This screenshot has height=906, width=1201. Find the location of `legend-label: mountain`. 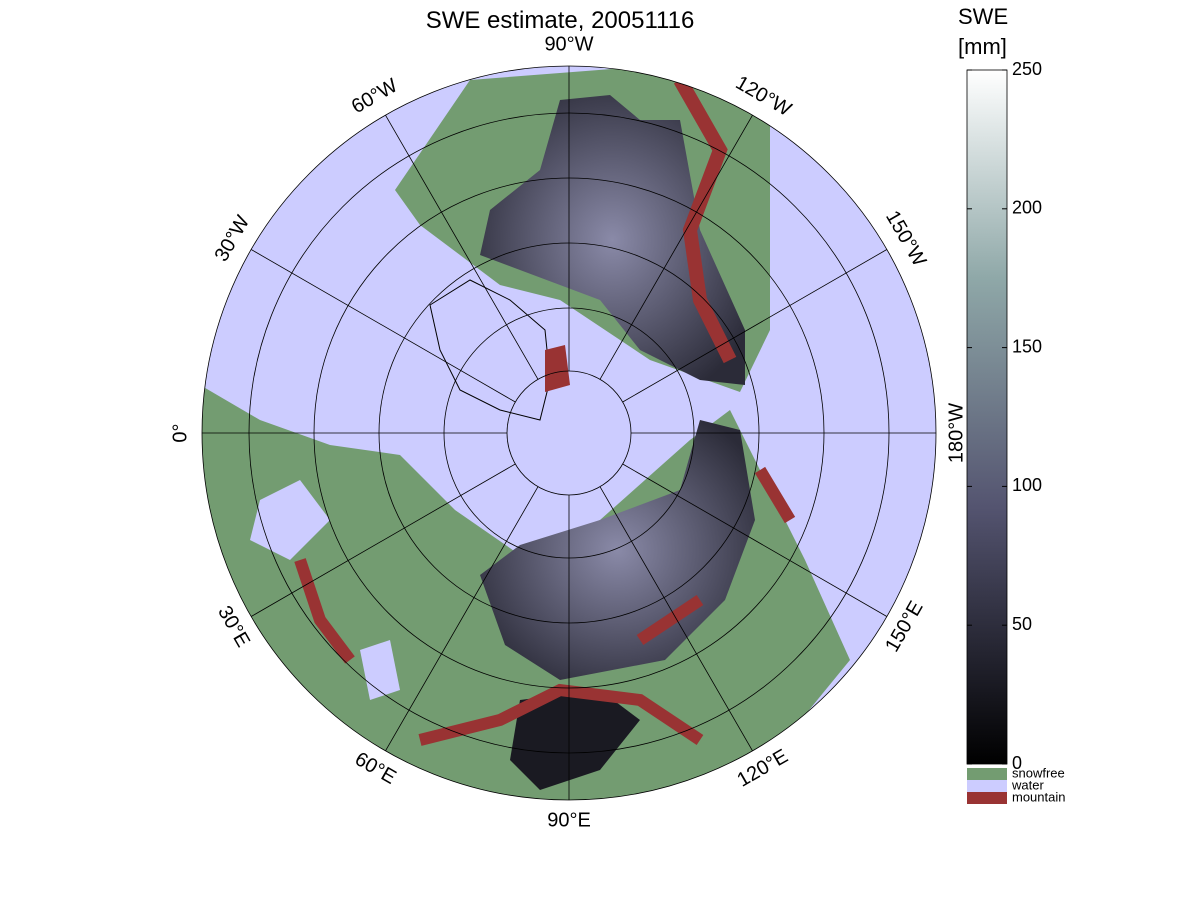

legend-label: mountain is located at coordinates (1038, 796).